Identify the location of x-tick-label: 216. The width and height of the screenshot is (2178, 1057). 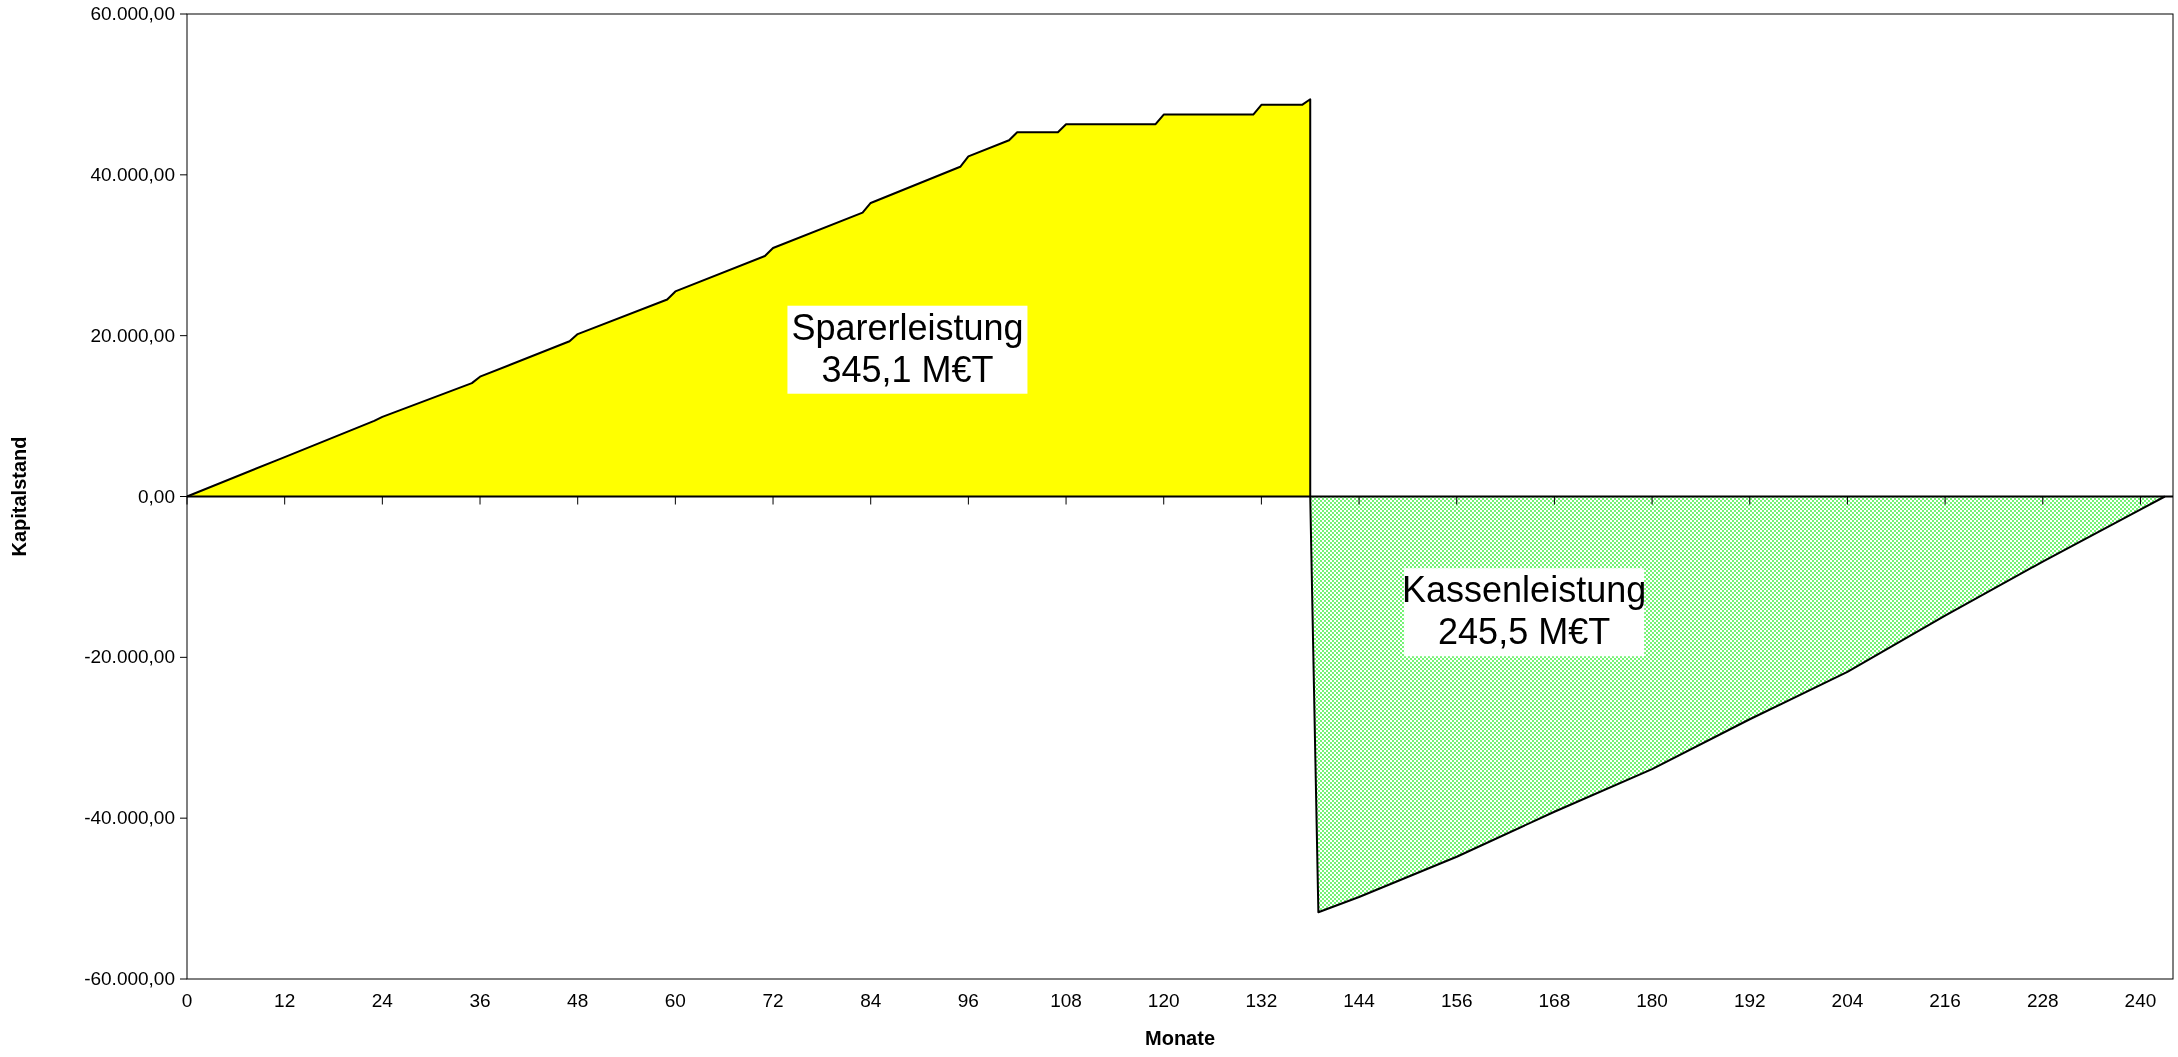
(1945, 1000).